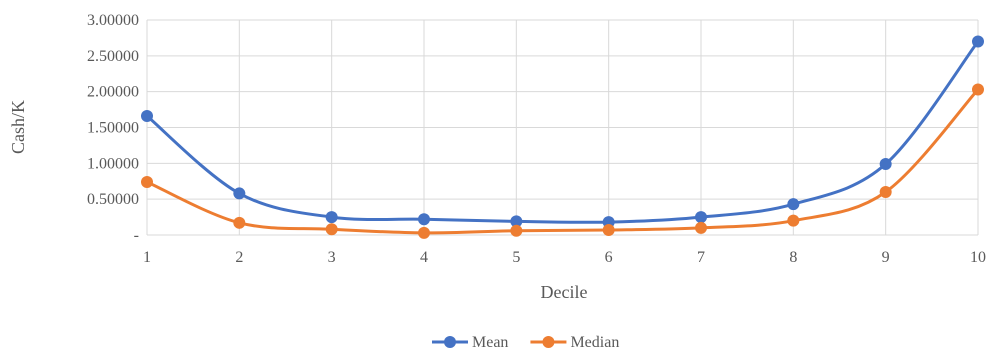 The image size is (991, 352). What do you see at coordinates (332, 257) in the screenshot?
I see `x-tick-label: 3` at bounding box center [332, 257].